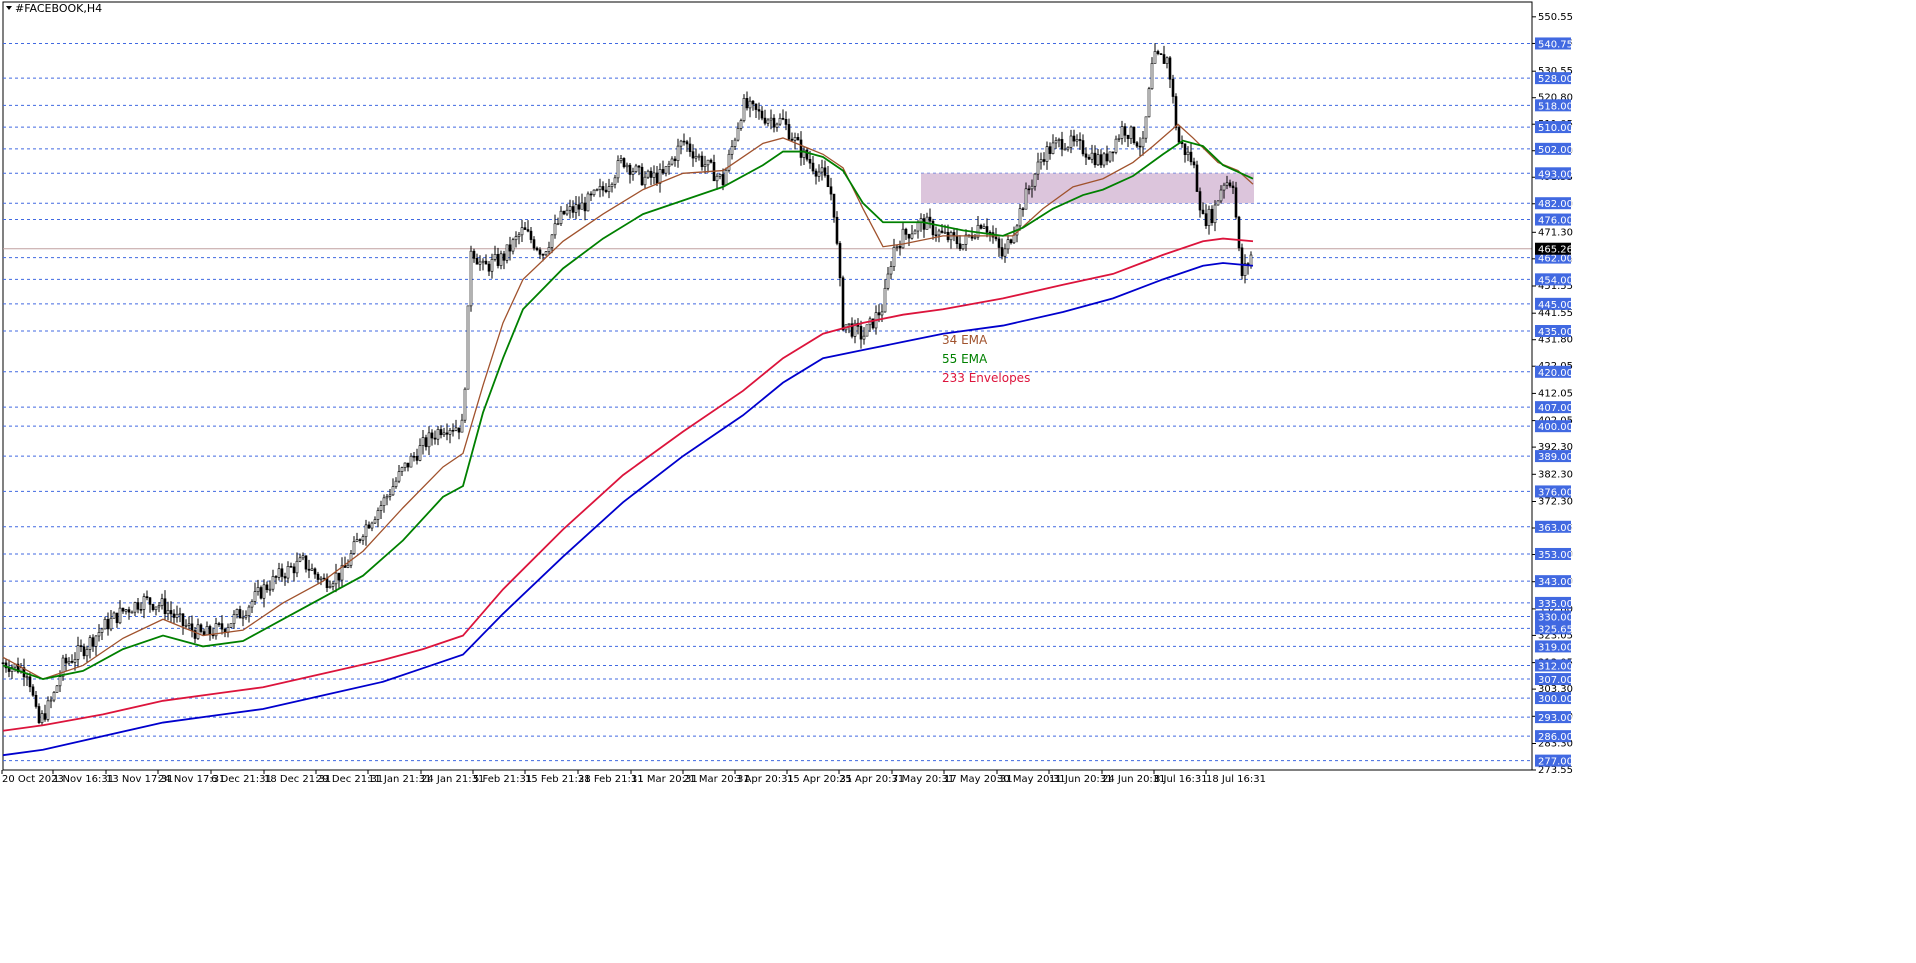 Image resolution: width=1916 pixels, height=963 pixels. Describe the element at coordinates (1236, 779) in the screenshot. I see `time-tick-label: 18 Jul 16:31` at that location.